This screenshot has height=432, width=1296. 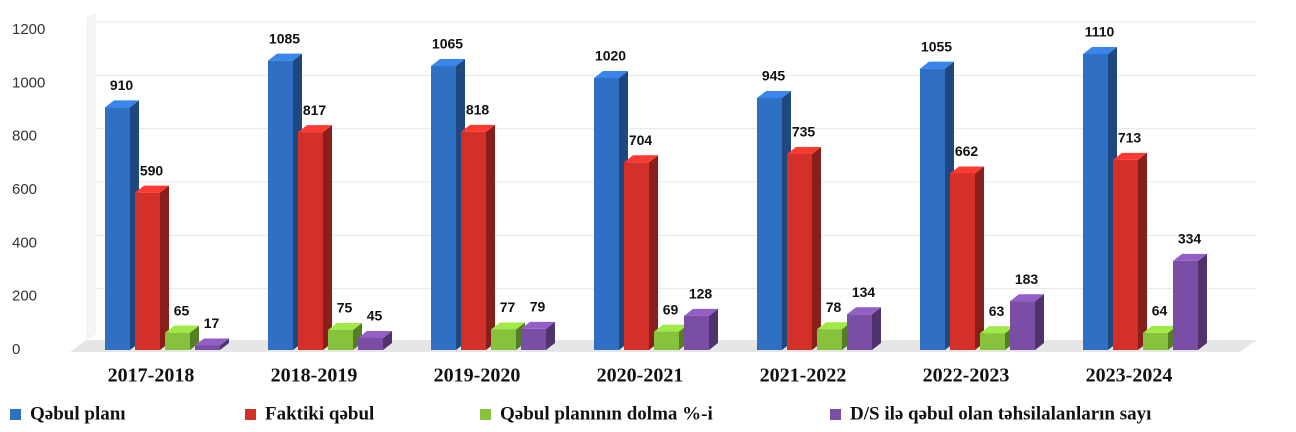 What do you see at coordinates (345, 308) in the screenshot?
I see `data-label: 75` at bounding box center [345, 308].